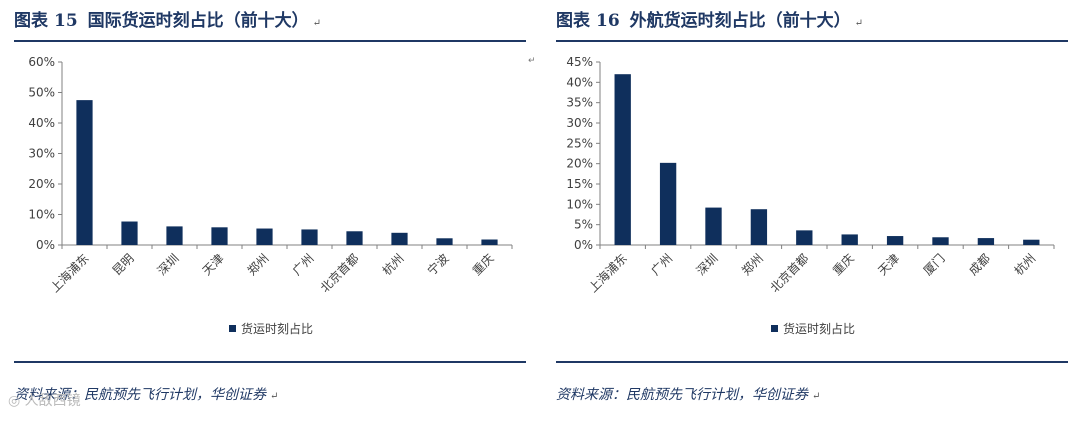 The image size is (1070, 422). What do you see at coordinates (608, 21) in the screenshot?
I see `figure-number: 16` at bounding box center [608, 21].